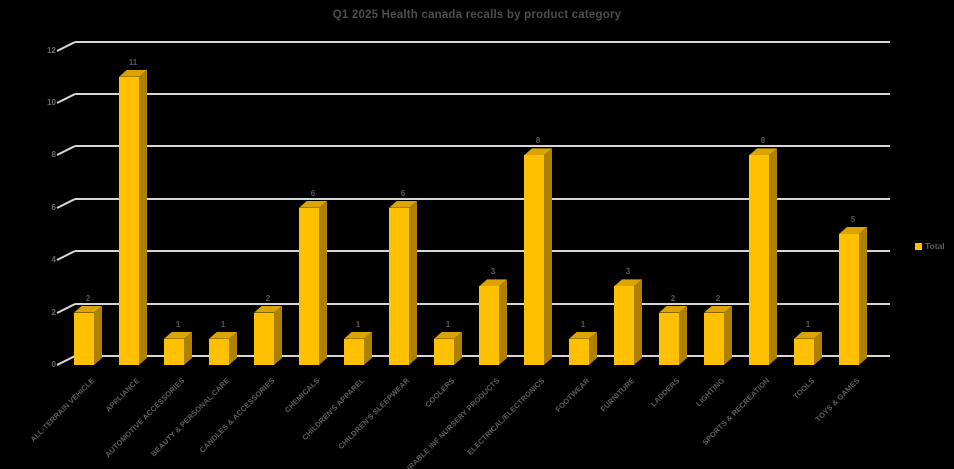  Describe the element at coordinates (53, 260) in the screenshot. I see `y-axis-tick-label: 4` at that location.